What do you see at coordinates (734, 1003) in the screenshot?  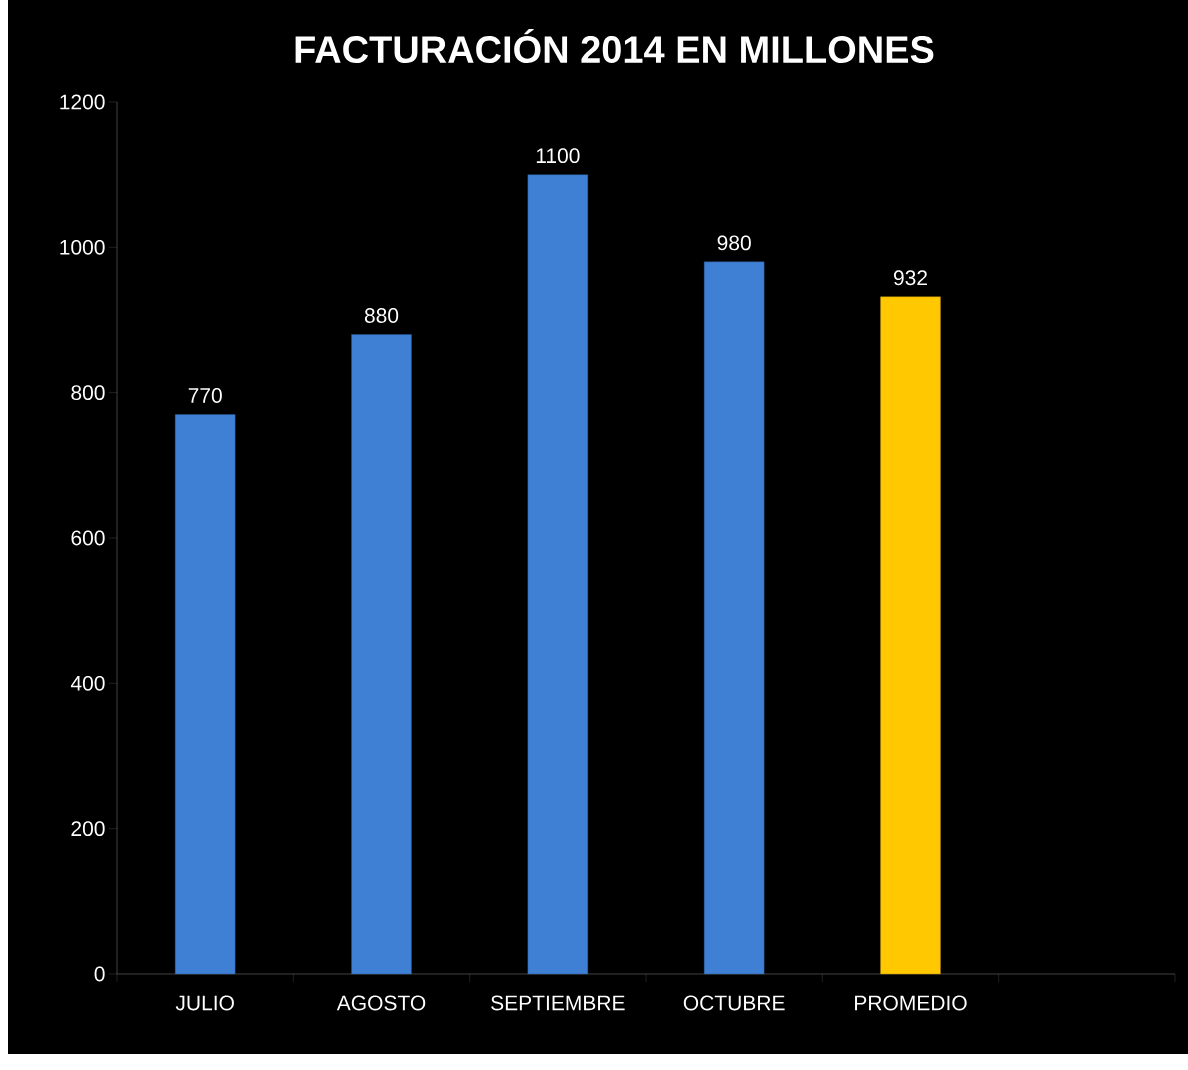 I see `x-tick-label: OCTUBRE` at bounding box center [734, 1003].